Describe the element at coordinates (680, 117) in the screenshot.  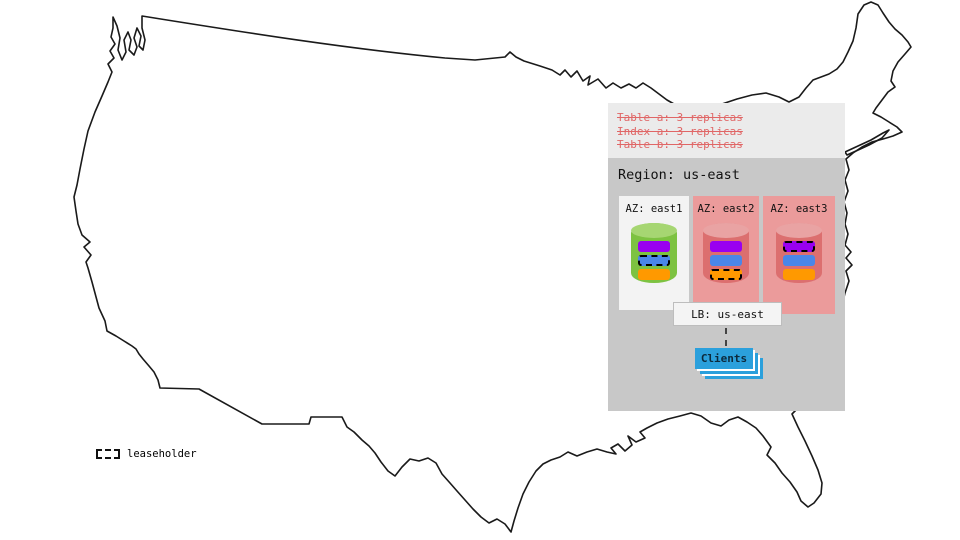
I see `zone-config-item: Table a: 3 replicas` at that location.